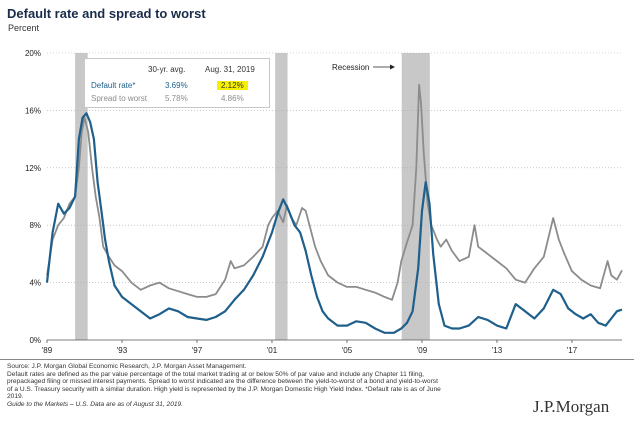 The width and height of the screenshot is (640, 423). I want to click on x-tick-labels: '89 '93 '97 '01 '05 '09 '13 '17, so click(310, 347).